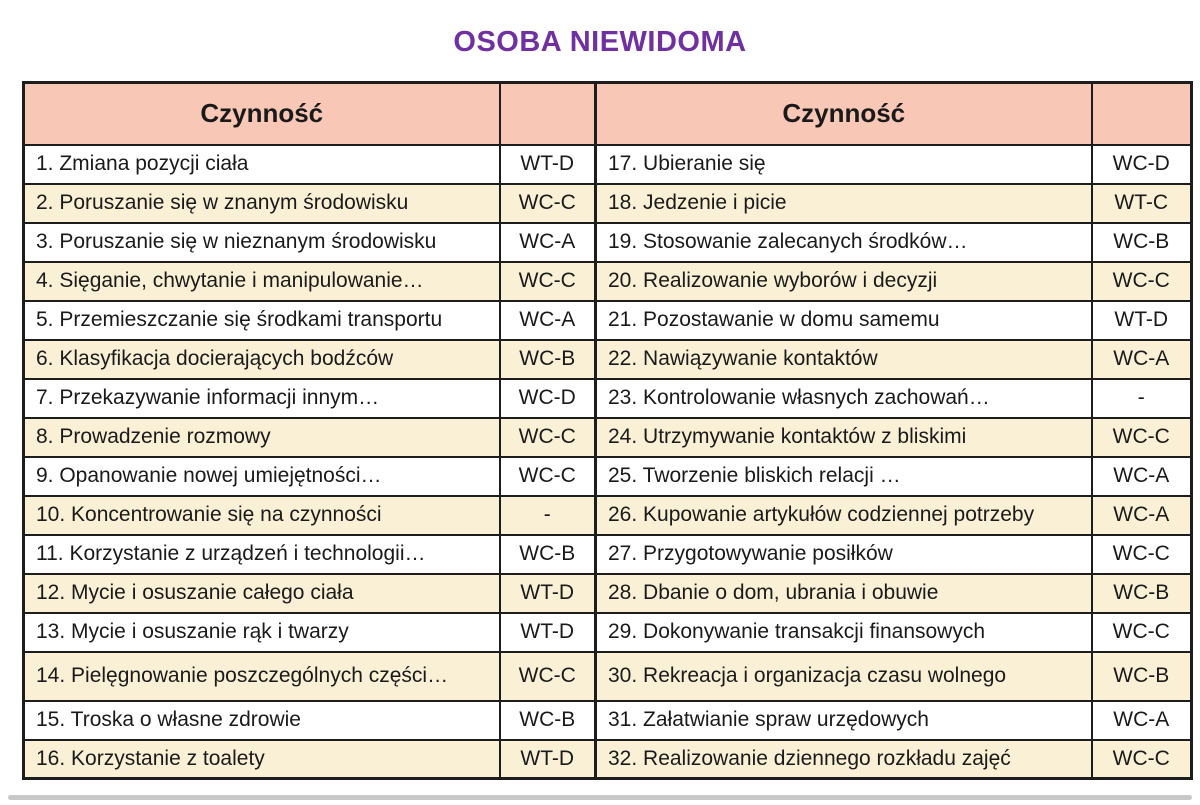 This screenshot has width=1200, height=805. What do you see at coordinates (843, 359) in the screenshot?
I see `activity-cell-right: 22. Nawiązywanie kontaktów` at bounding box center [843, 359].